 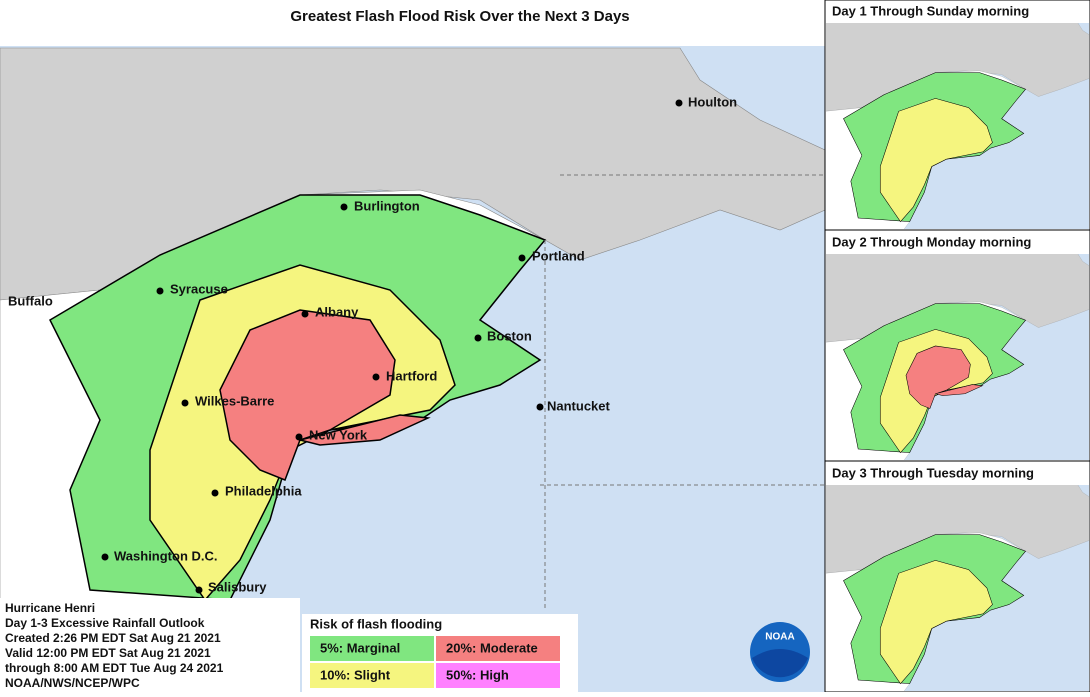 I want to click on city-label: Wilkes-Barre, so click(x=234, y=400).